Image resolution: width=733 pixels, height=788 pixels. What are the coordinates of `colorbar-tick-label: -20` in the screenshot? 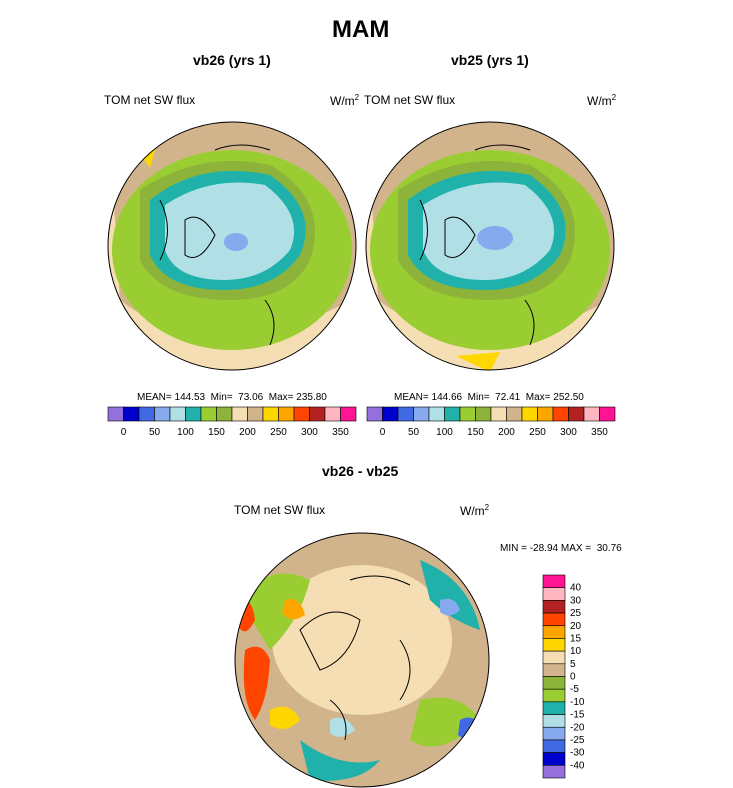 It's located at (577, 727).